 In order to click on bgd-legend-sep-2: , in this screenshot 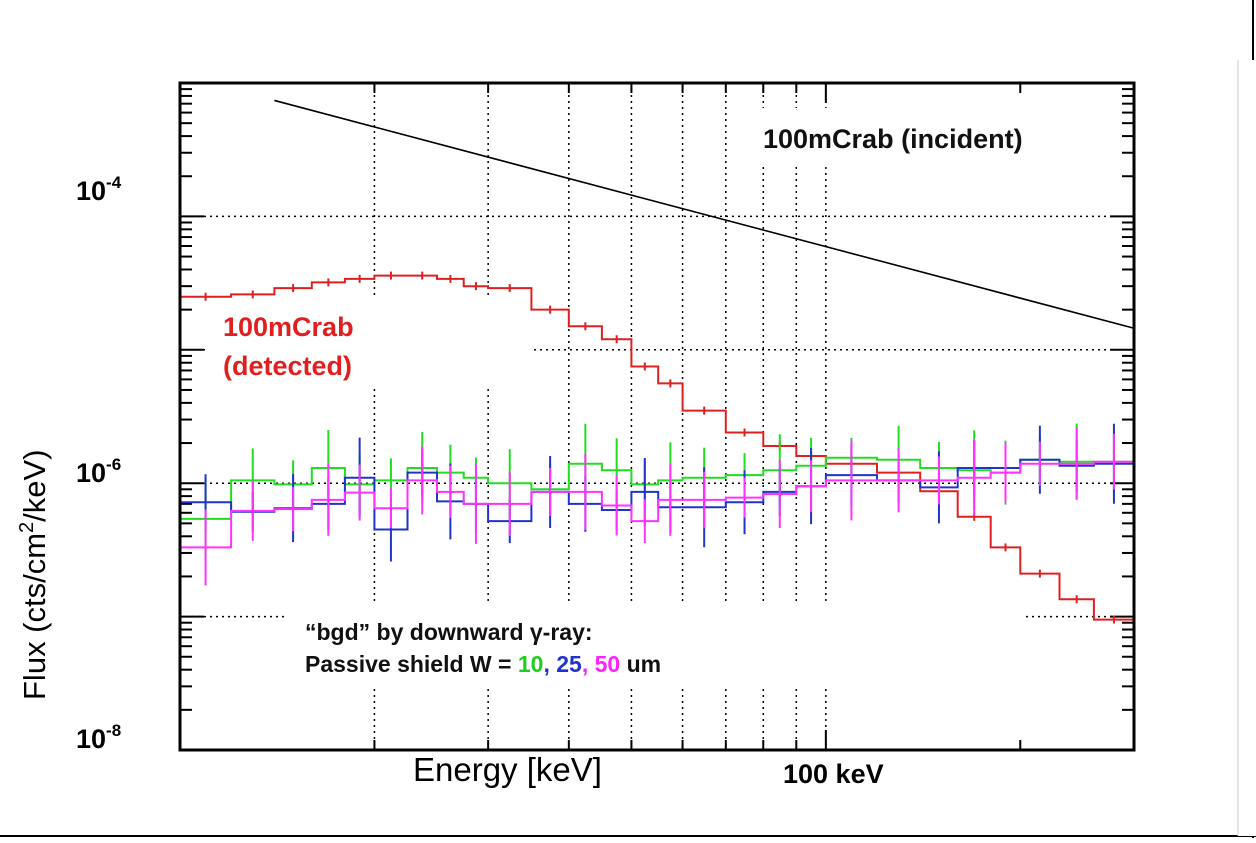, I will do `click(588, 664)`.